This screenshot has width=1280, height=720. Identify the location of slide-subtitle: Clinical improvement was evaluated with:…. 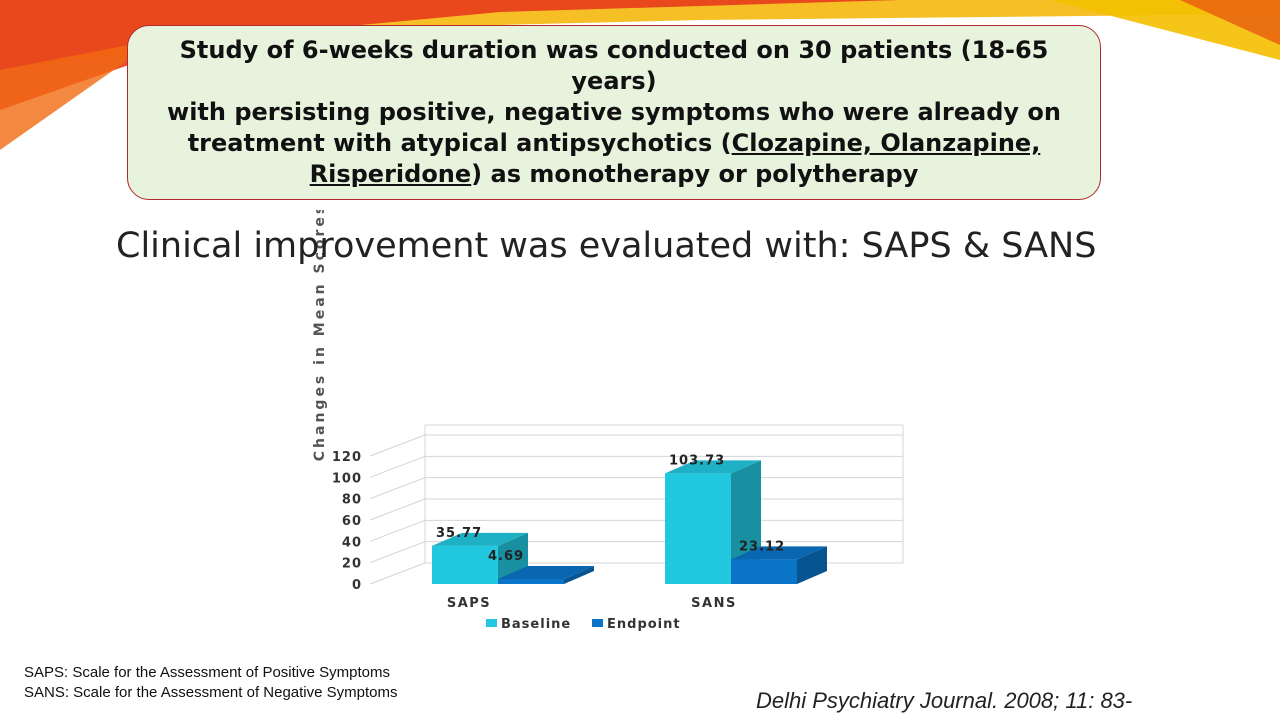
(606, 246).